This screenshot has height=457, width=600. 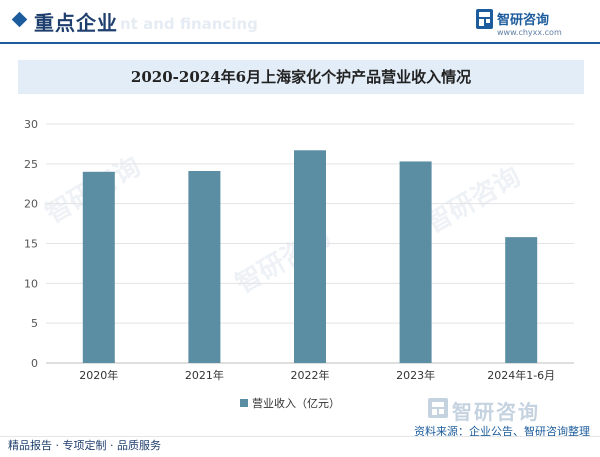 I want to click on section-title: 重点企业, so click(x=76, y=23).